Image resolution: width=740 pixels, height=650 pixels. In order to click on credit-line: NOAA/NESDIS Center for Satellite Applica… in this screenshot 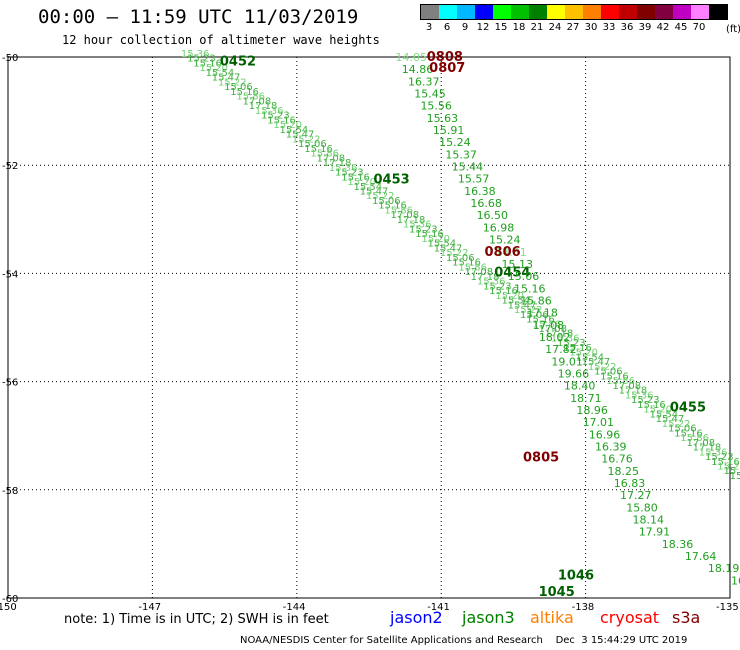, I will do `click(464, 640)`.